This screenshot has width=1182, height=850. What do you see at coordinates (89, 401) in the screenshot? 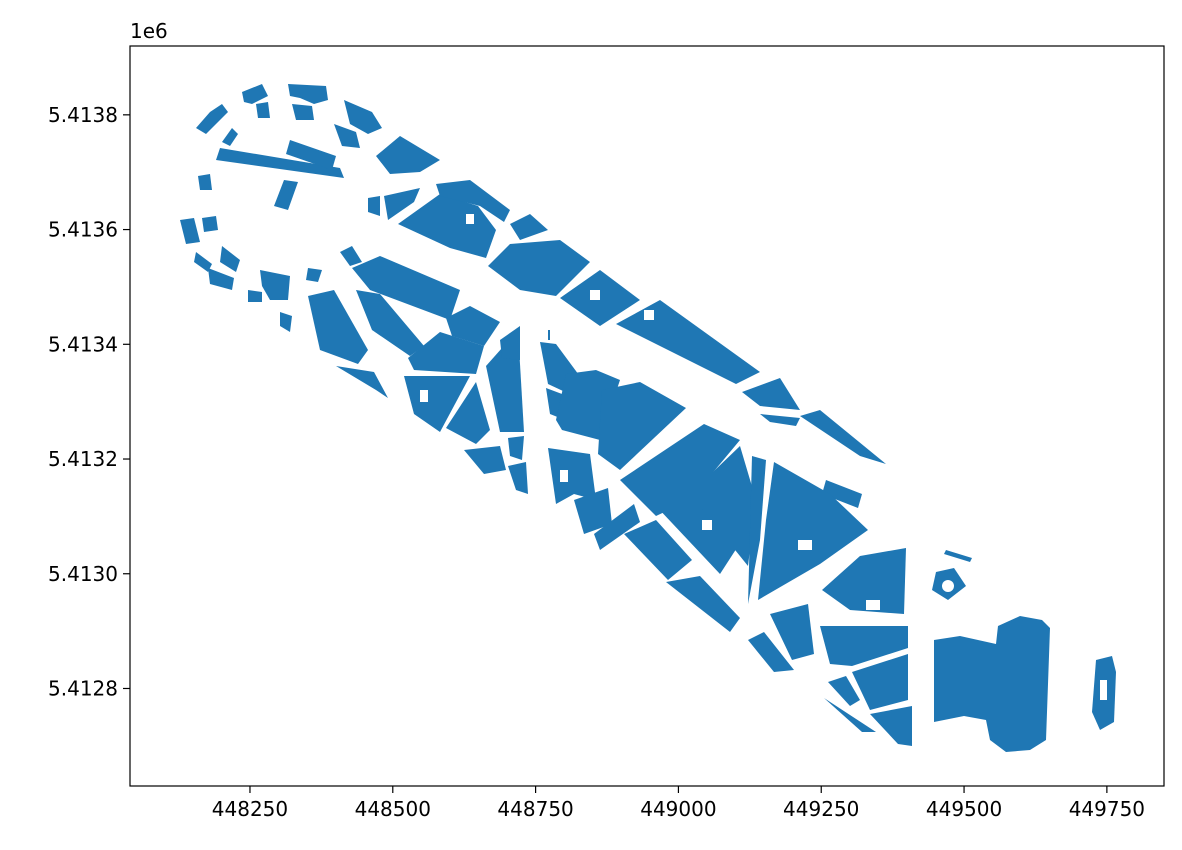
I see `y-axis: 5.4128 5.4130 5.4132 5.4134 5.4136 5.4138` at bounding box center [89, 401].